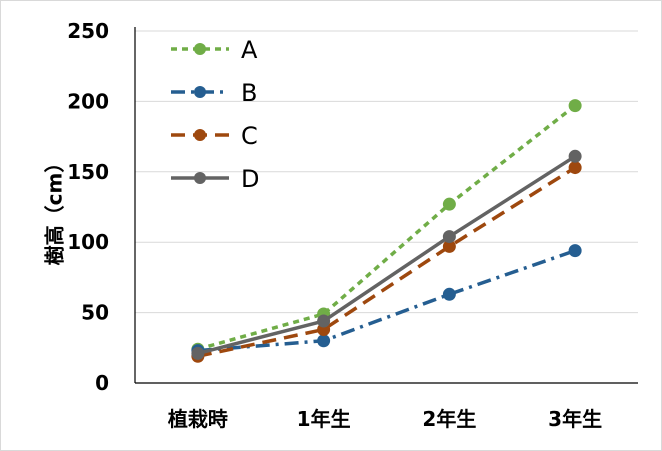 The width and height of the screenshot is (662, 451). I want to click on x-tick-label: 3年生, so click(575, 419).